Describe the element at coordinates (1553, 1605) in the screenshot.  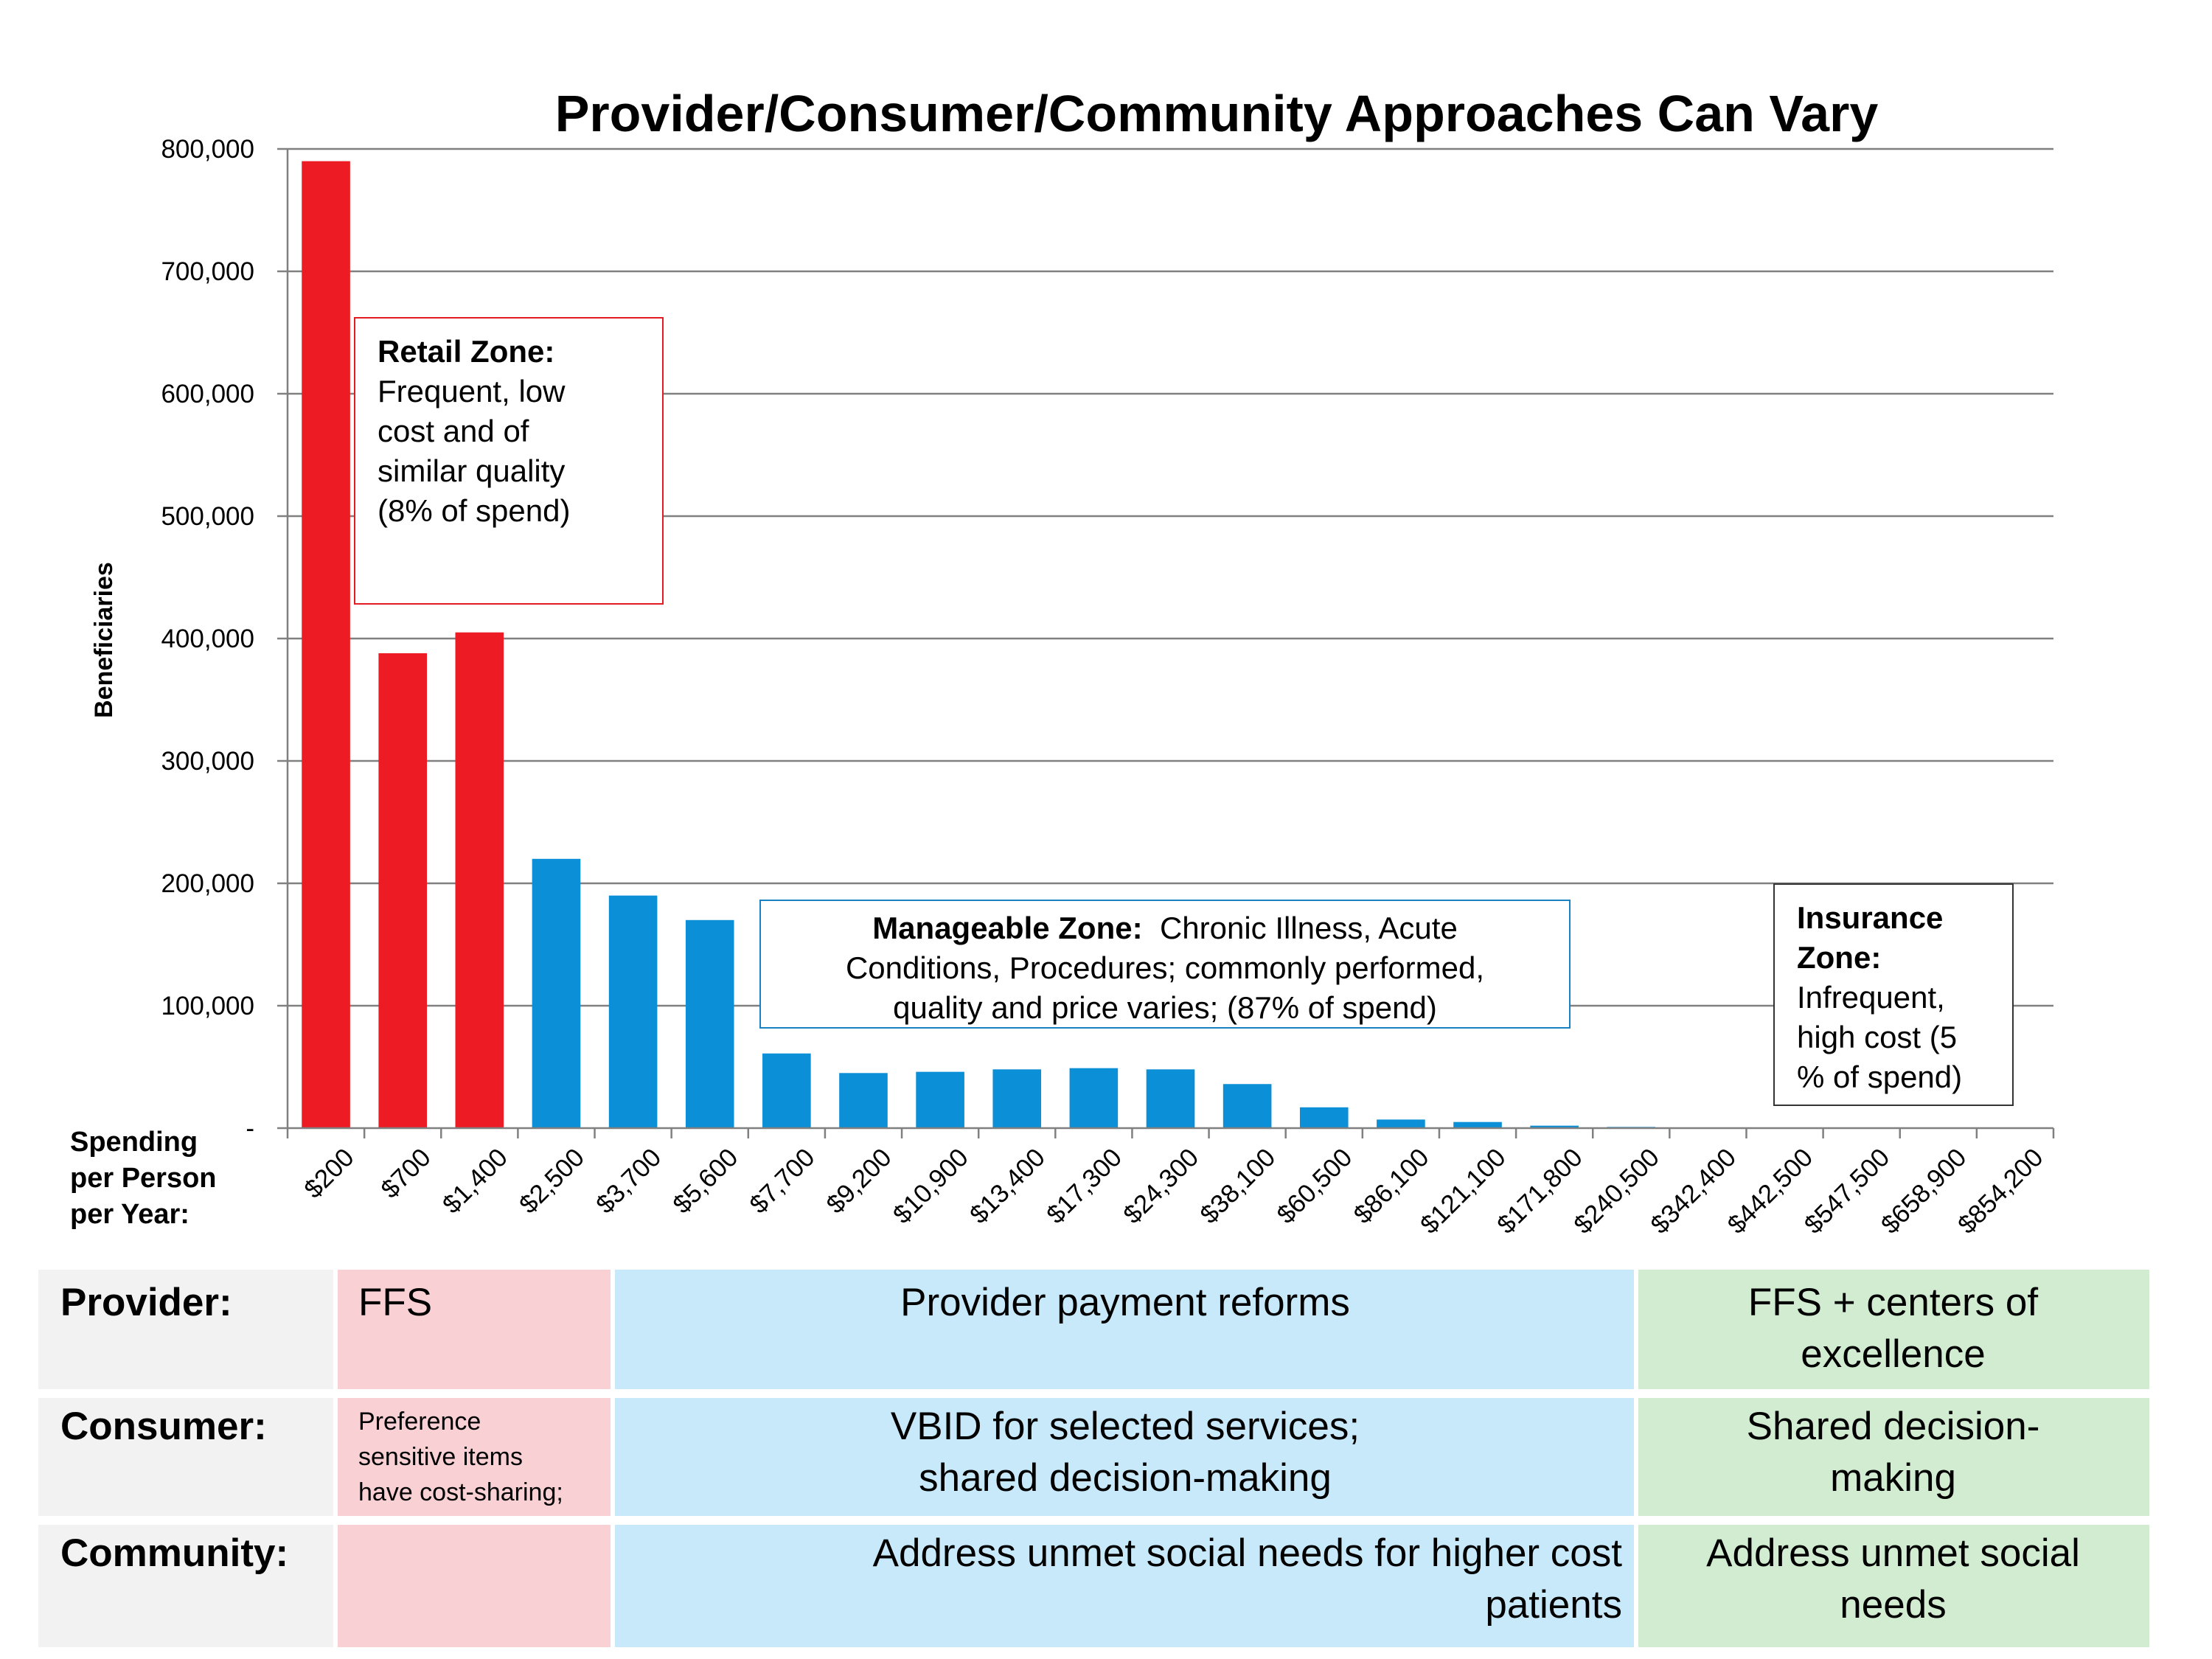
I see `cell-line: patients` at that location.